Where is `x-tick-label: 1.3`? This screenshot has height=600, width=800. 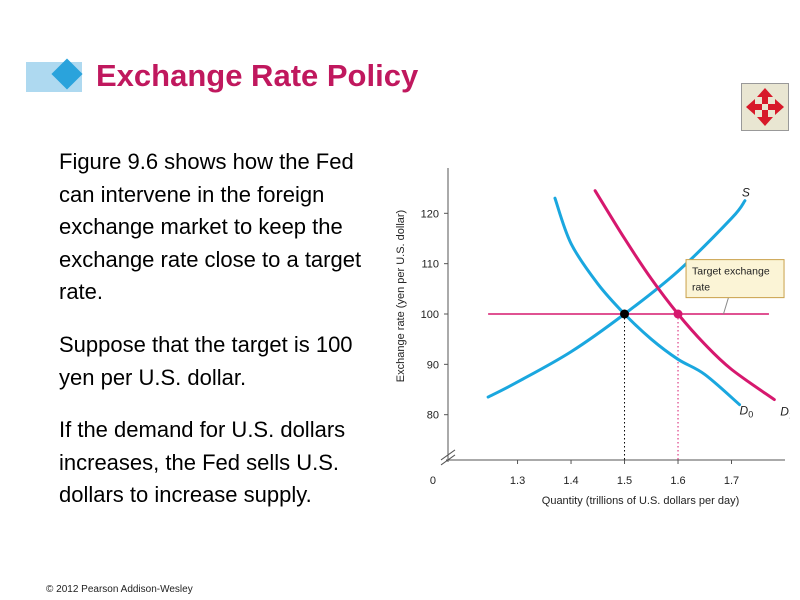
x-tick-label: 1.3 is located at coordinates (517, 481).